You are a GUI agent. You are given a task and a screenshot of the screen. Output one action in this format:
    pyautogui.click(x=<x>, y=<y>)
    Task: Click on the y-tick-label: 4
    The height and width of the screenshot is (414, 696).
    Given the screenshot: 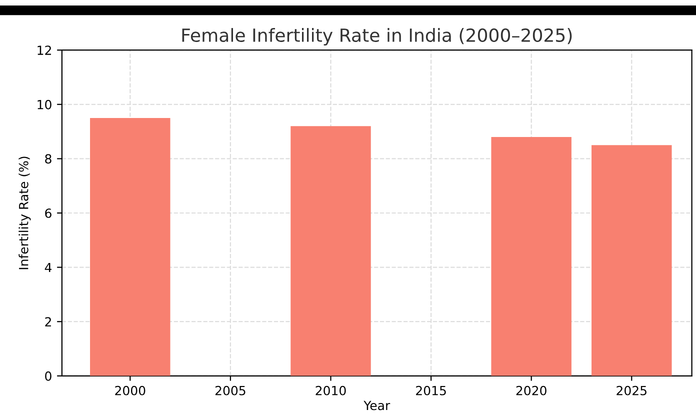 What is the action you would take?
    pyautogui.click(x=48, y=267)
    